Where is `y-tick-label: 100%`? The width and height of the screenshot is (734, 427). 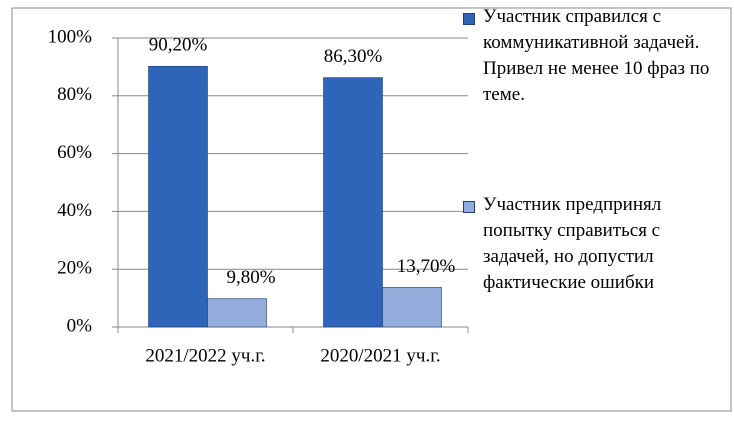
y-tick-label: 100% is located at coordinates (70, 36).